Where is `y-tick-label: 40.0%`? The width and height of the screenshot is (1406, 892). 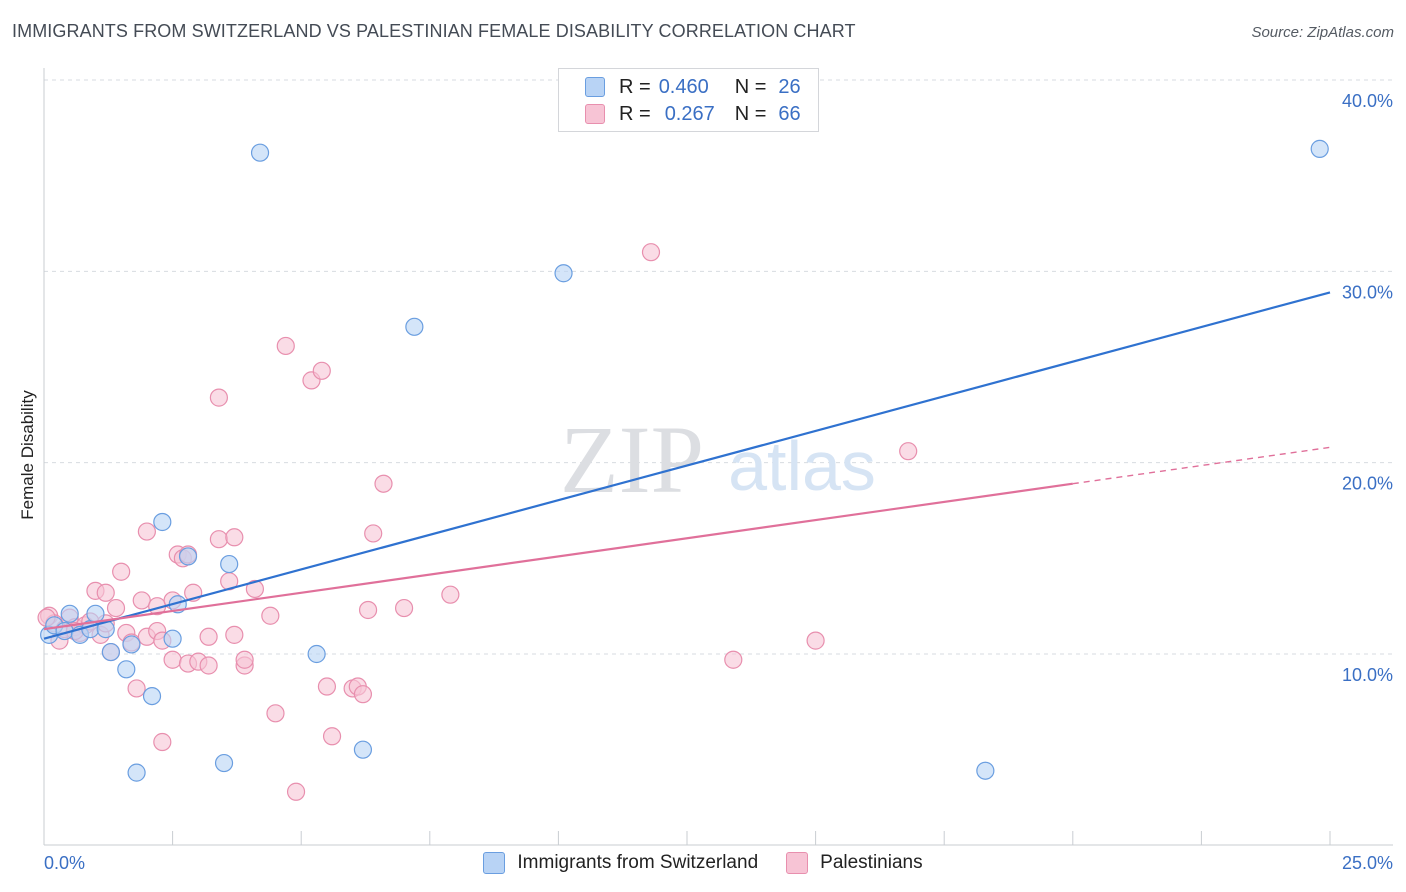
y-tick-label: 40.0% is located at coordinates (1367, 101).